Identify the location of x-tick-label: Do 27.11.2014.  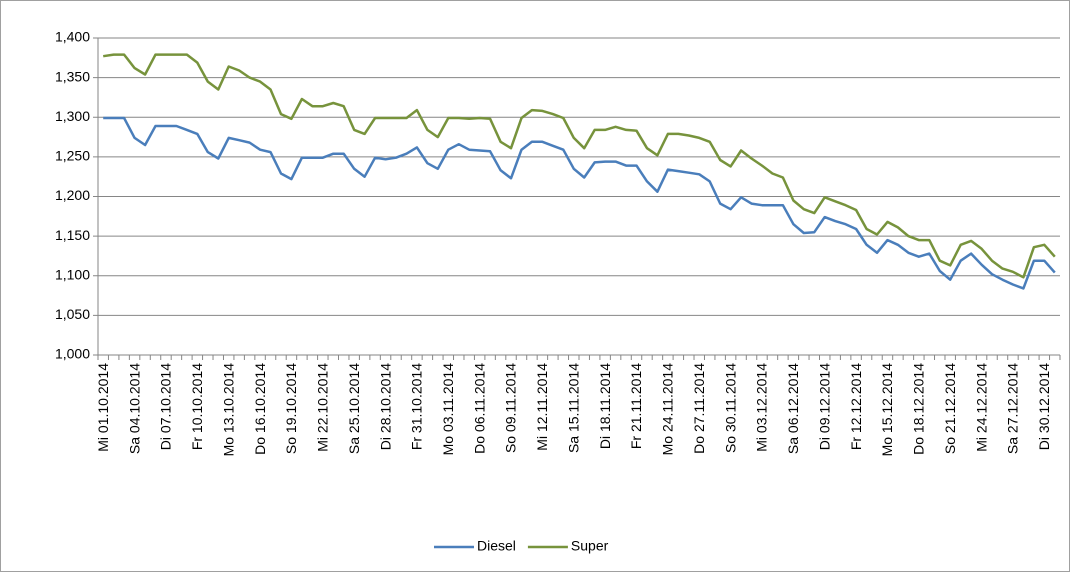
(699, 408).